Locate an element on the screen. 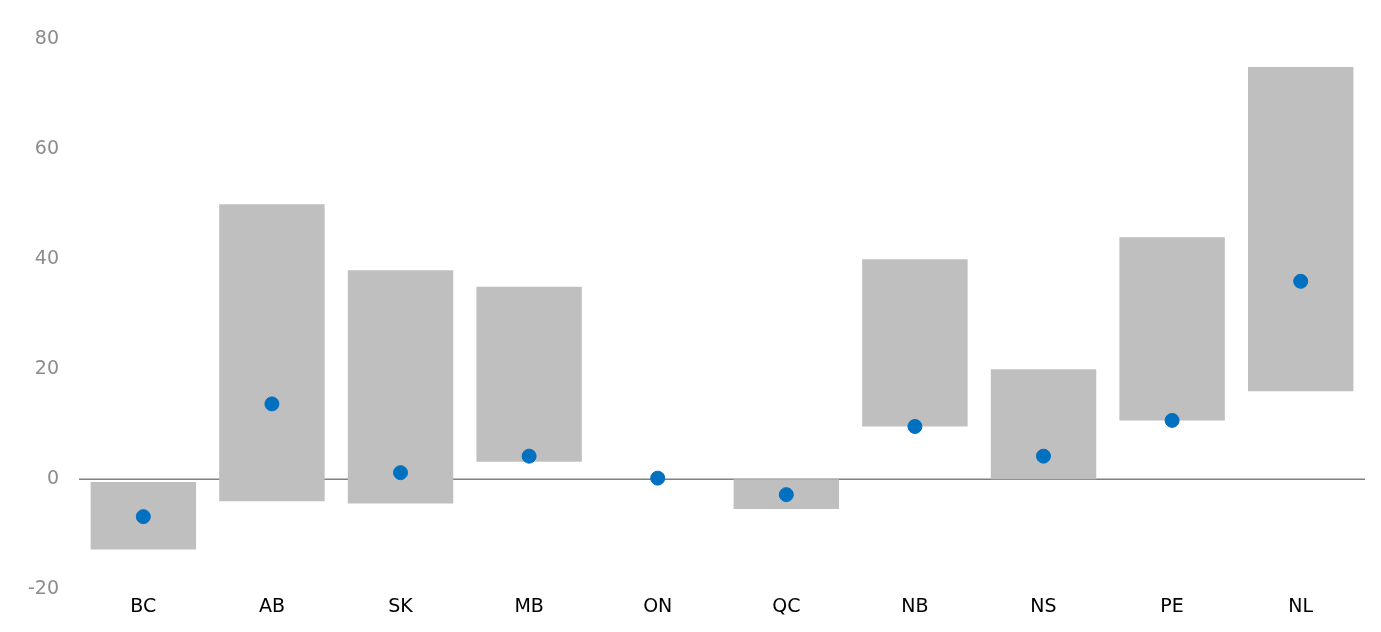 This screenshot has height=632, width=1381. x-tick-label: QC is located at coordinates (786, 604).